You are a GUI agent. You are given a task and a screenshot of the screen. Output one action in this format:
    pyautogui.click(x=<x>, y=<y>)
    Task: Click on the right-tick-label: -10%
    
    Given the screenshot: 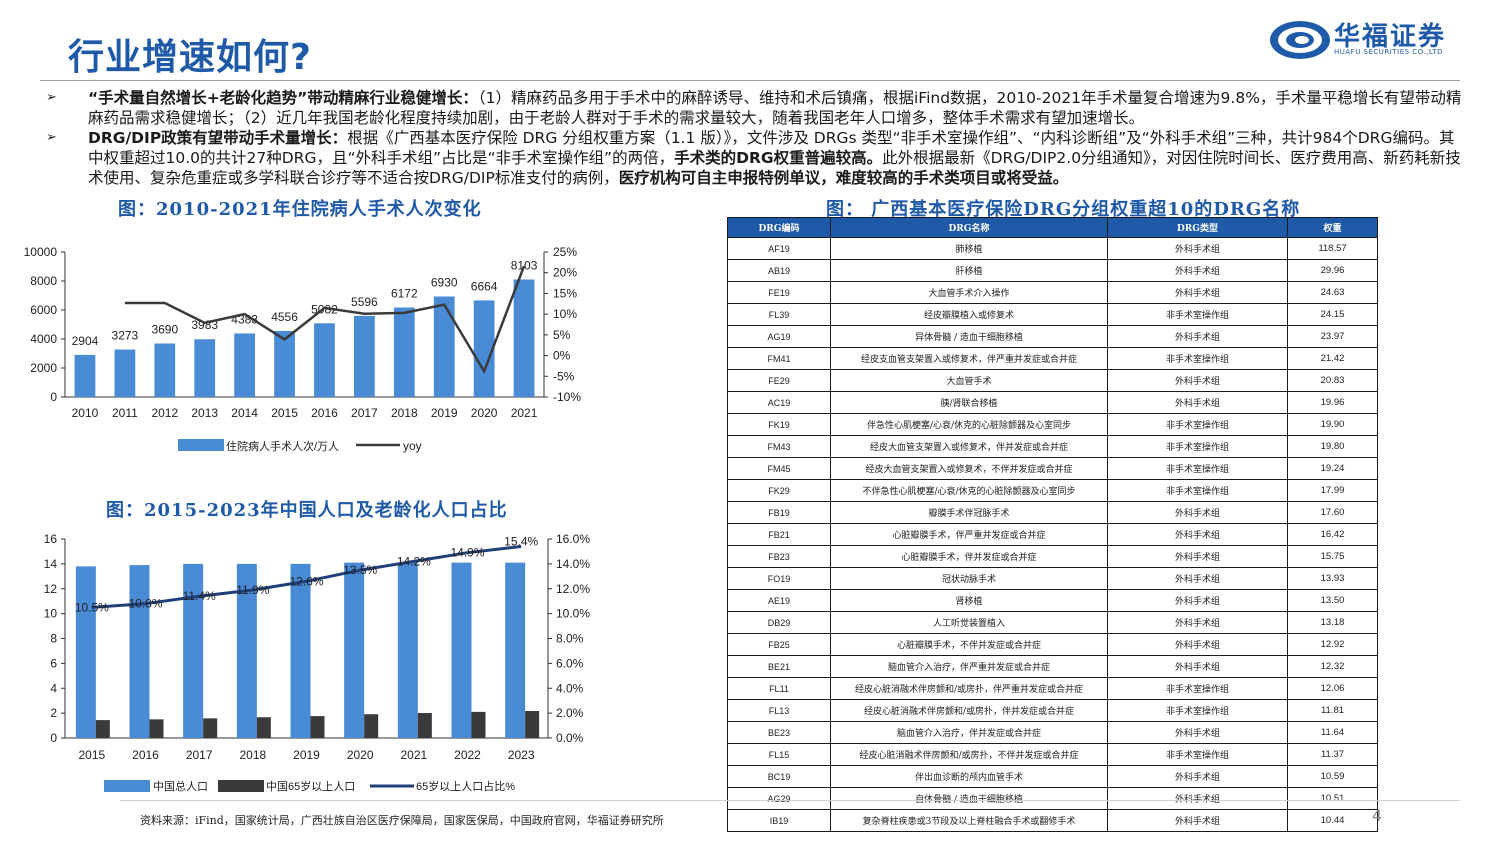 What is the action you would take?
    pyautogui.click(x=567, y=397)
    